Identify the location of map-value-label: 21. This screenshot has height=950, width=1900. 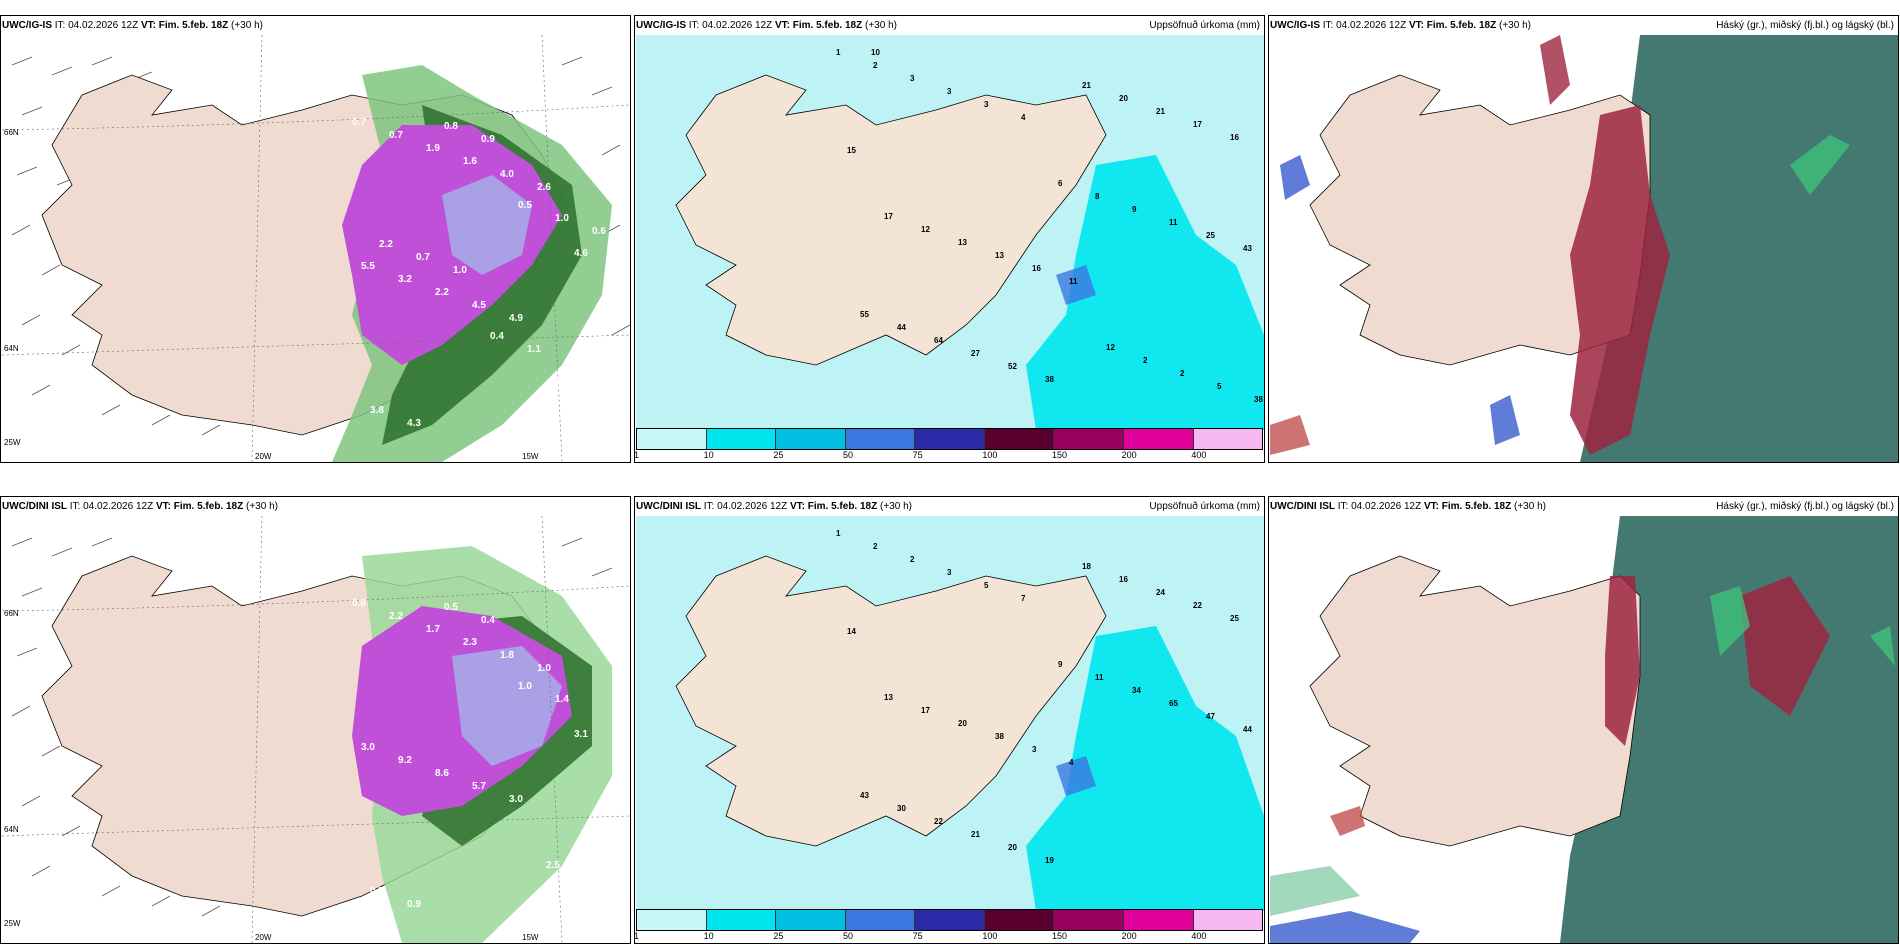
(1160, 111).